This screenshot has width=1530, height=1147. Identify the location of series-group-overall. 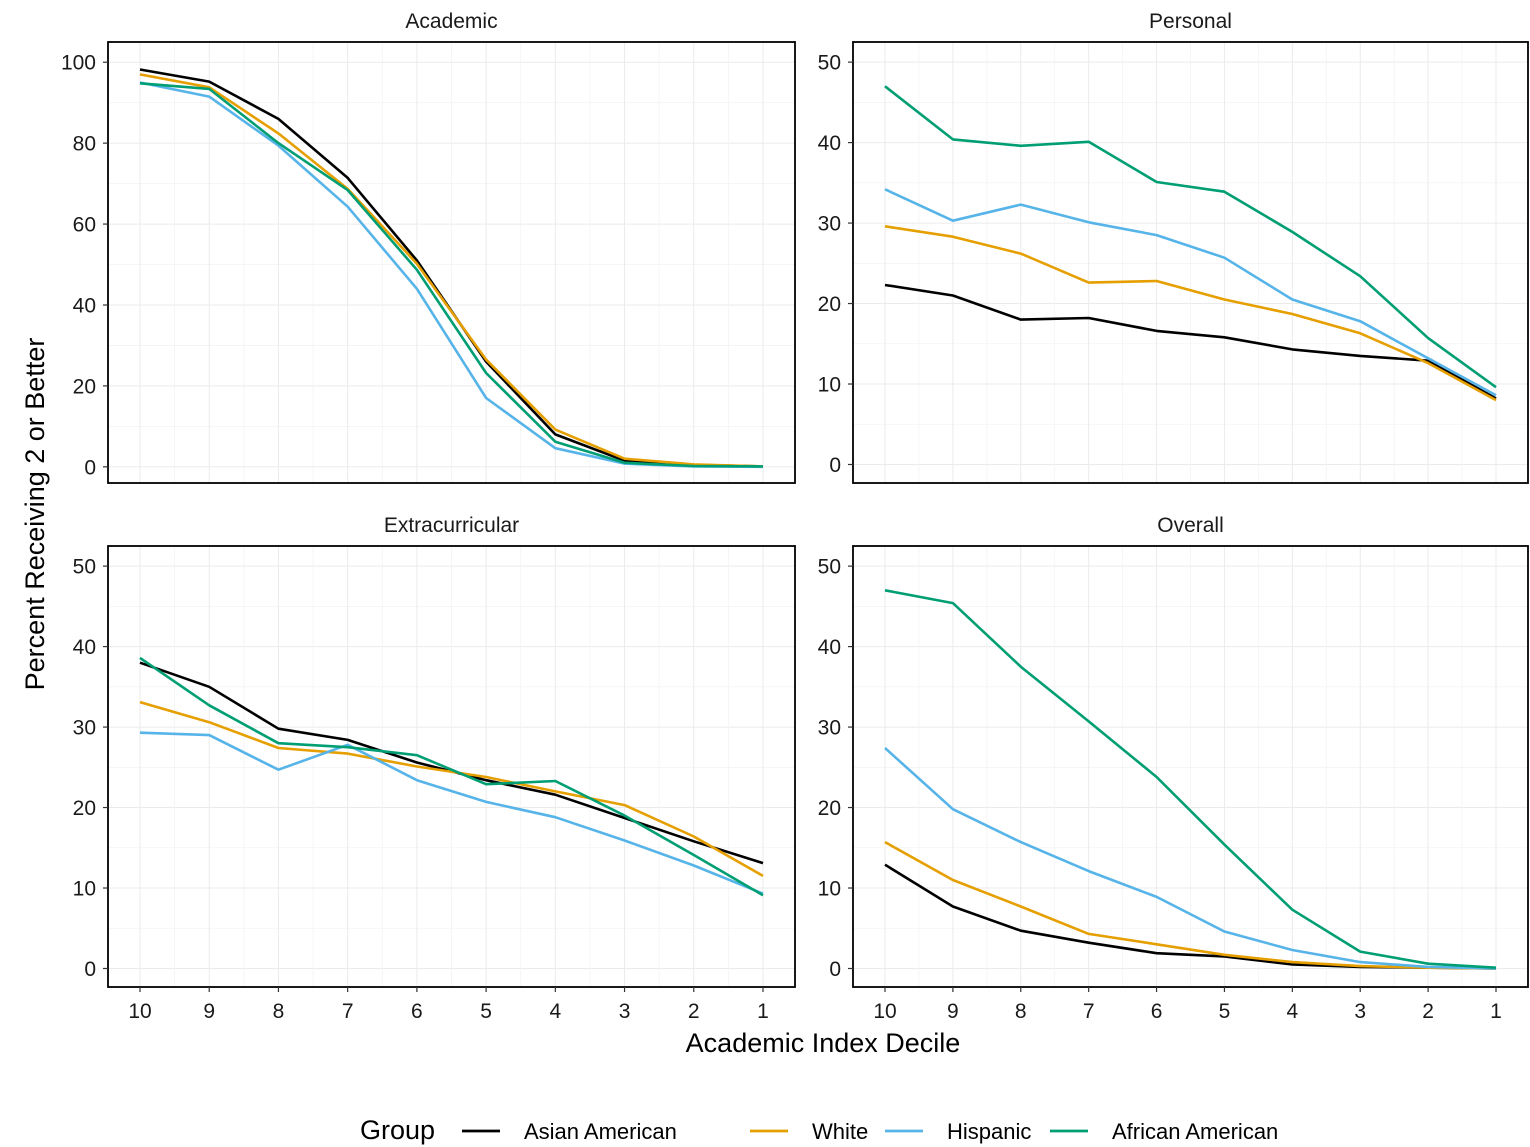
(1190, 779).